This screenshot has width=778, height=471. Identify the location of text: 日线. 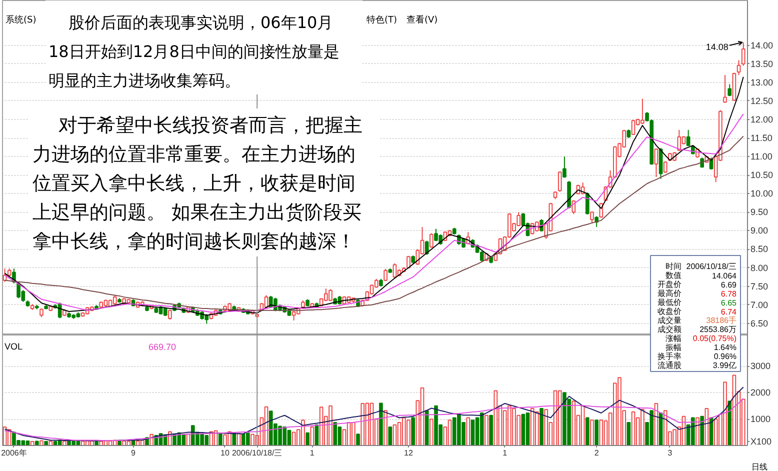
(760, 466).